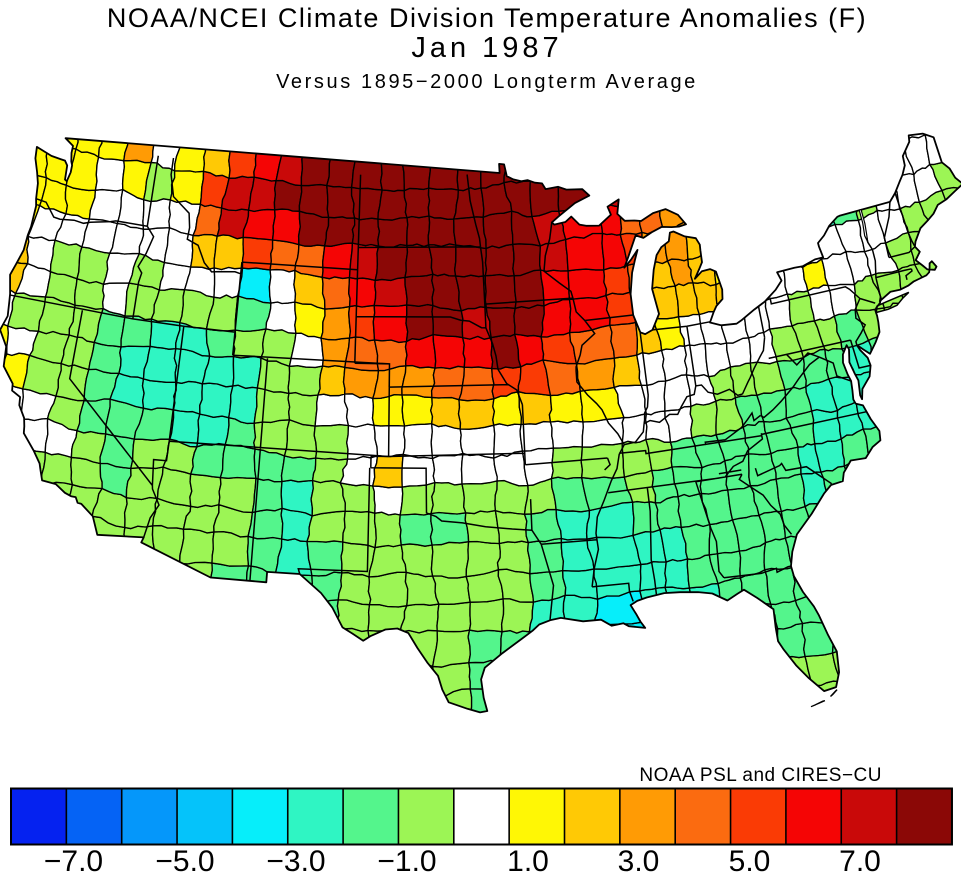 The height and width of the screenshot is (880, 961). What do you see at coordinates (760, 775) in the screenshot?
I see `svg-text: NOAA PSL and CIRES−CU` at bounding box center [760, 775].